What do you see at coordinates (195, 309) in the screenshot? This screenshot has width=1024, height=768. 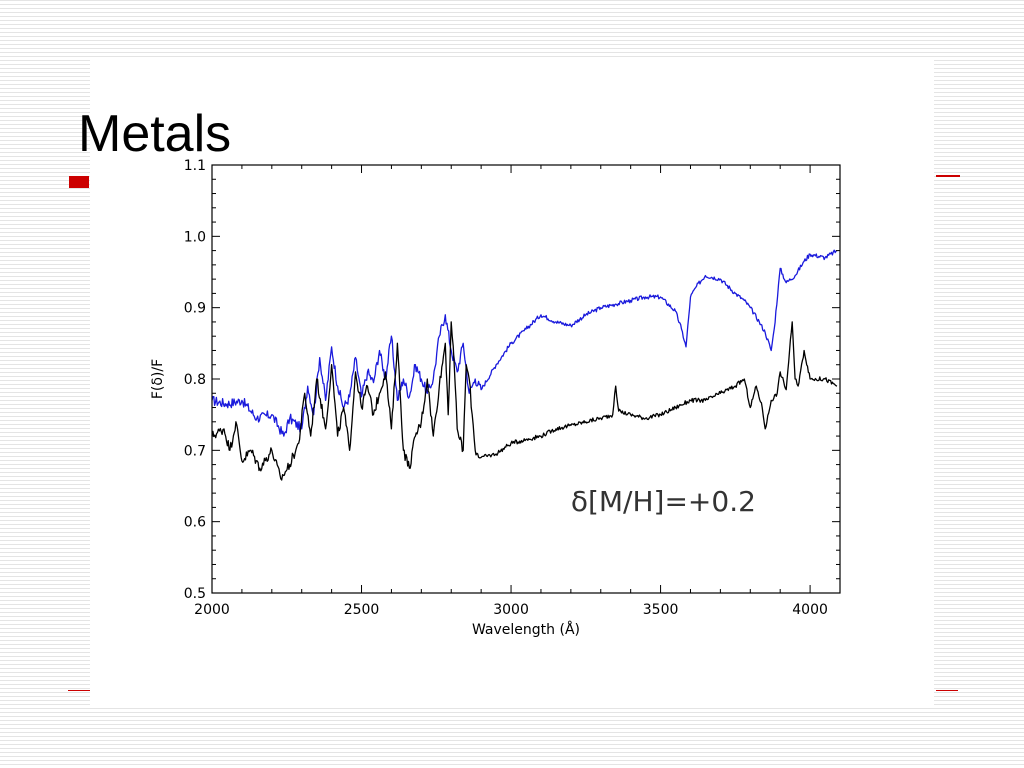 I see `y-tick-label: 0.9` at bounding box center [195, 309].